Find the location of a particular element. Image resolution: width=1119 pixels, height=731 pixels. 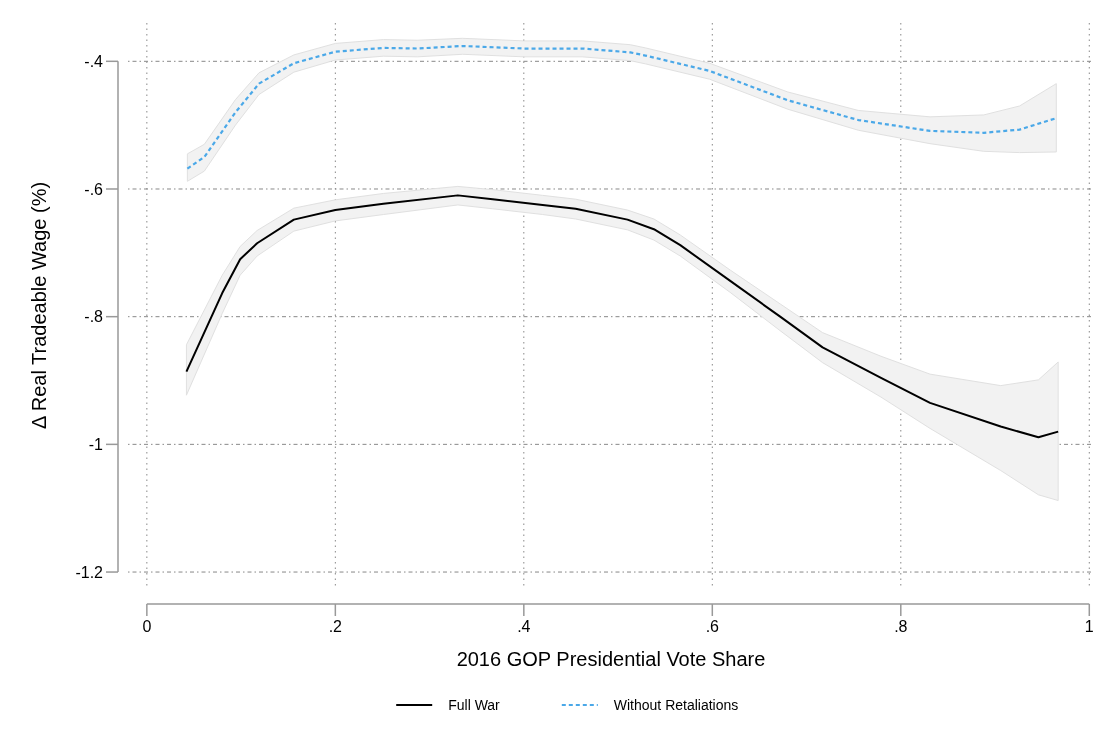

y-tick-label: -1 is located at coordinates (96, 444).